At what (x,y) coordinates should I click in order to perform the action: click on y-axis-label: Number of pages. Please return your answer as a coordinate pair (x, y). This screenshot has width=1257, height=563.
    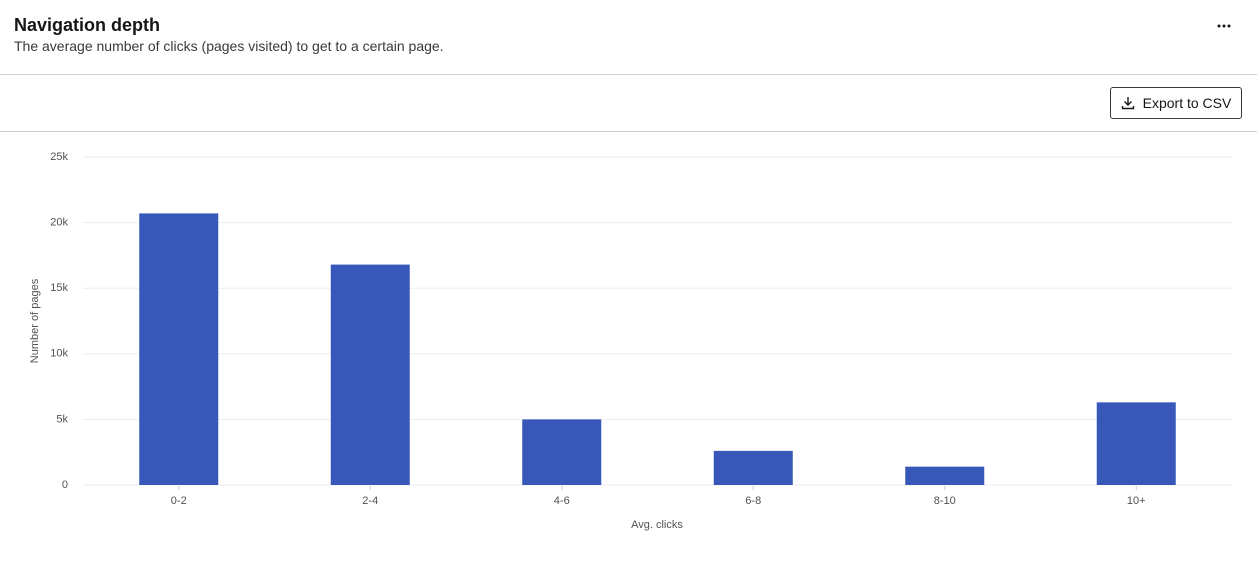
    Looking at the image, I should click on (35, 320).